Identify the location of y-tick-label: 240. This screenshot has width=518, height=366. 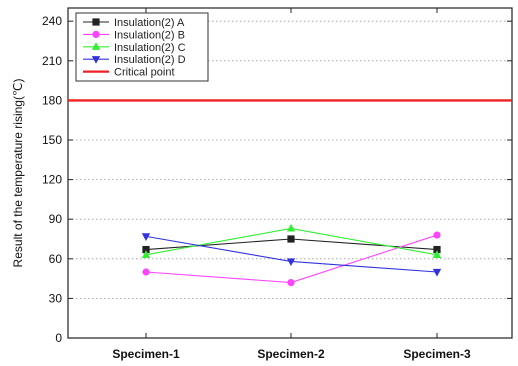
(52, 21).